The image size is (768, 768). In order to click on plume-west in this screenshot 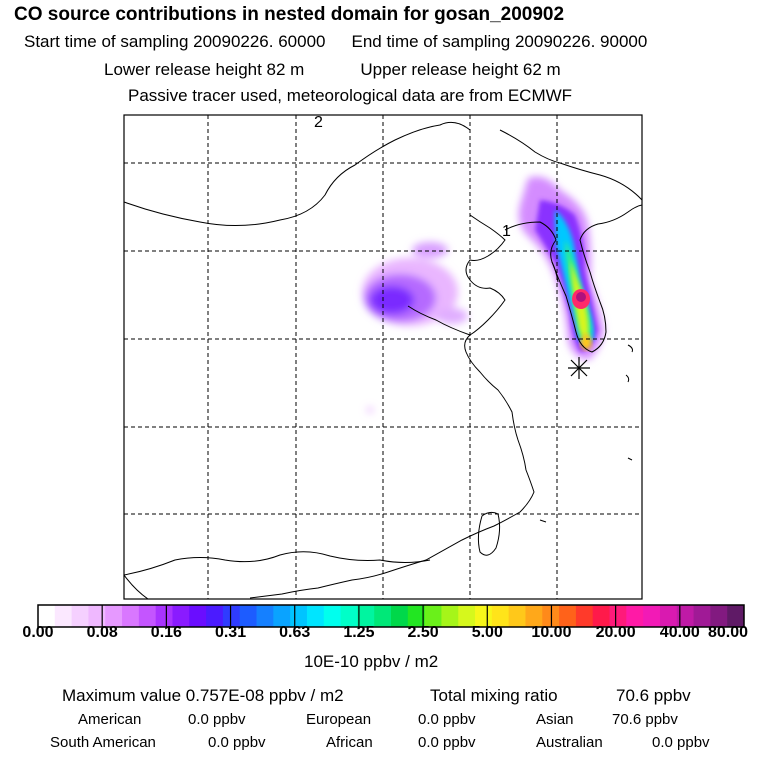, I will do `click(415, 327)`.